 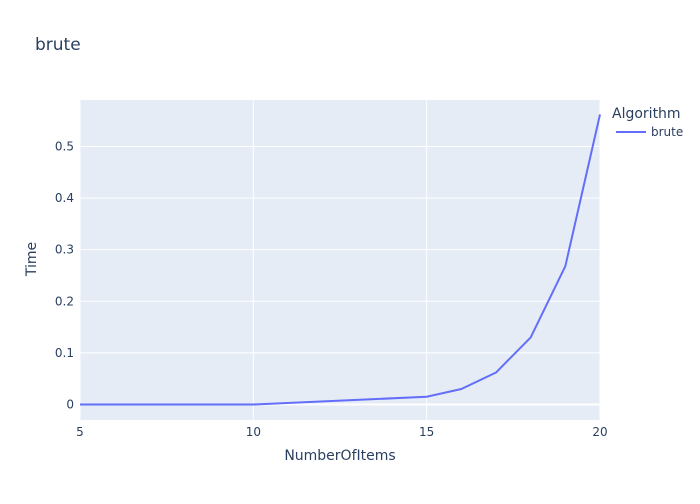 I want to click on x-tick-label: 15, so click(x=426, y=432).